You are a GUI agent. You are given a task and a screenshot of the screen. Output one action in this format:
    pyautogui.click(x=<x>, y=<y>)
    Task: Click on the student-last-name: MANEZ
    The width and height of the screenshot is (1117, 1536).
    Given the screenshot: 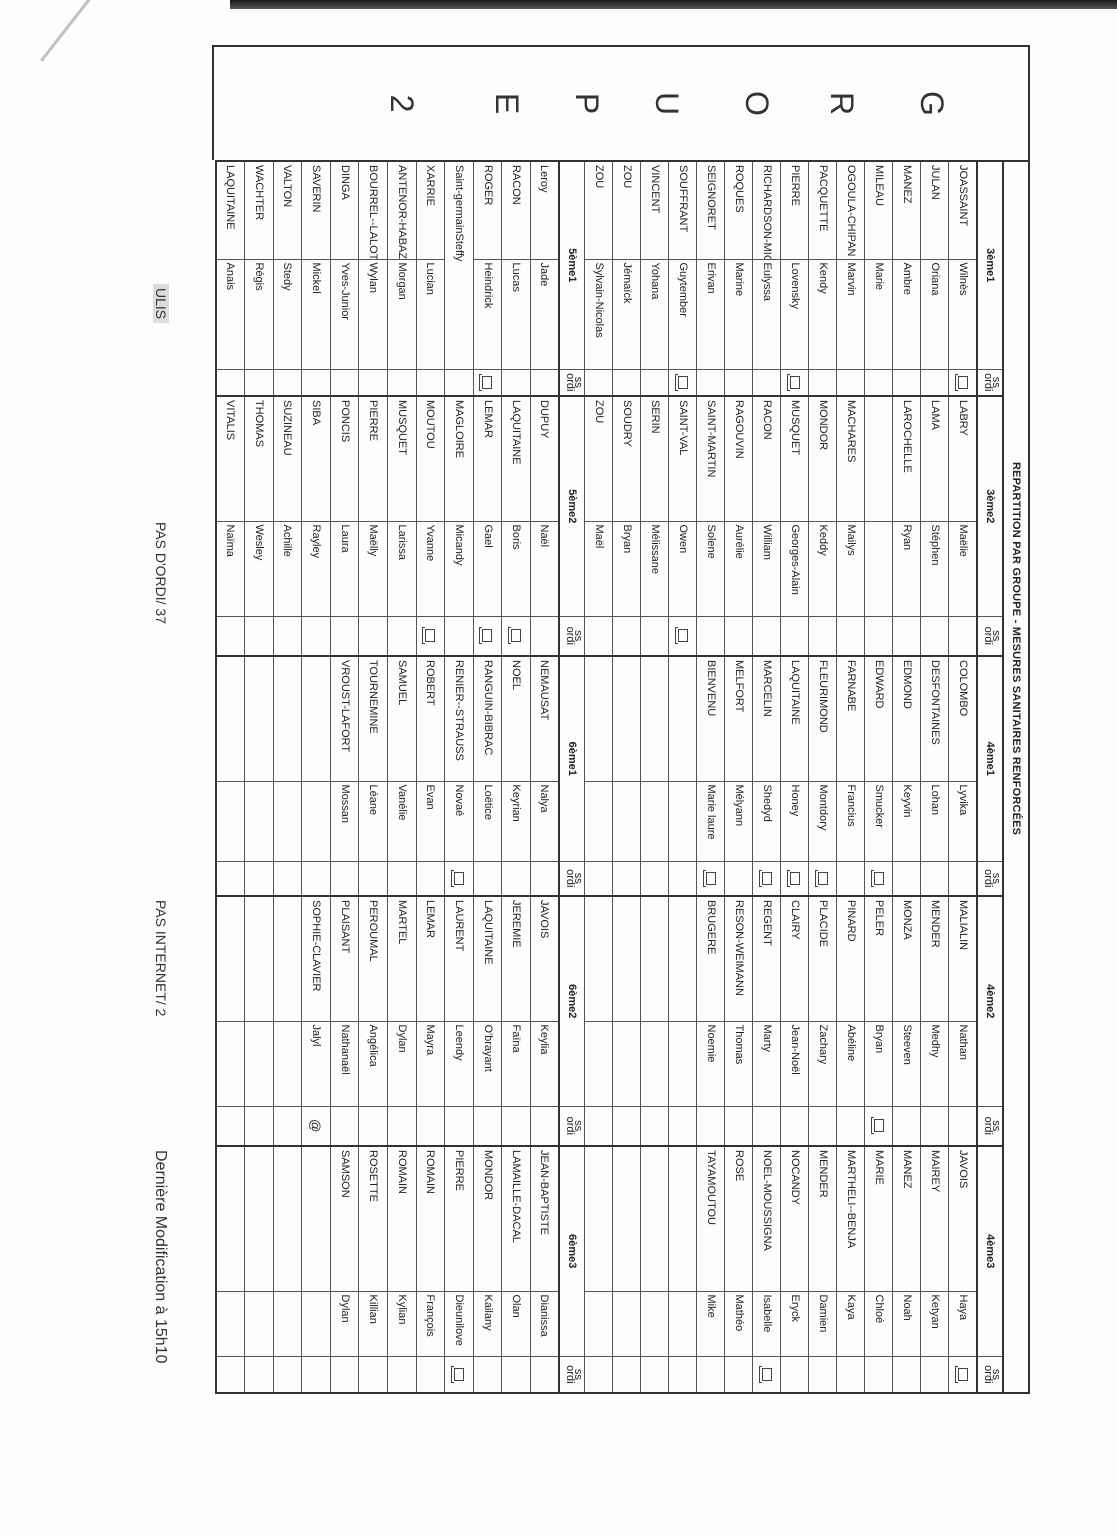 What is the action you would take?
    pyautogui.click(x=907, y=1218)
    